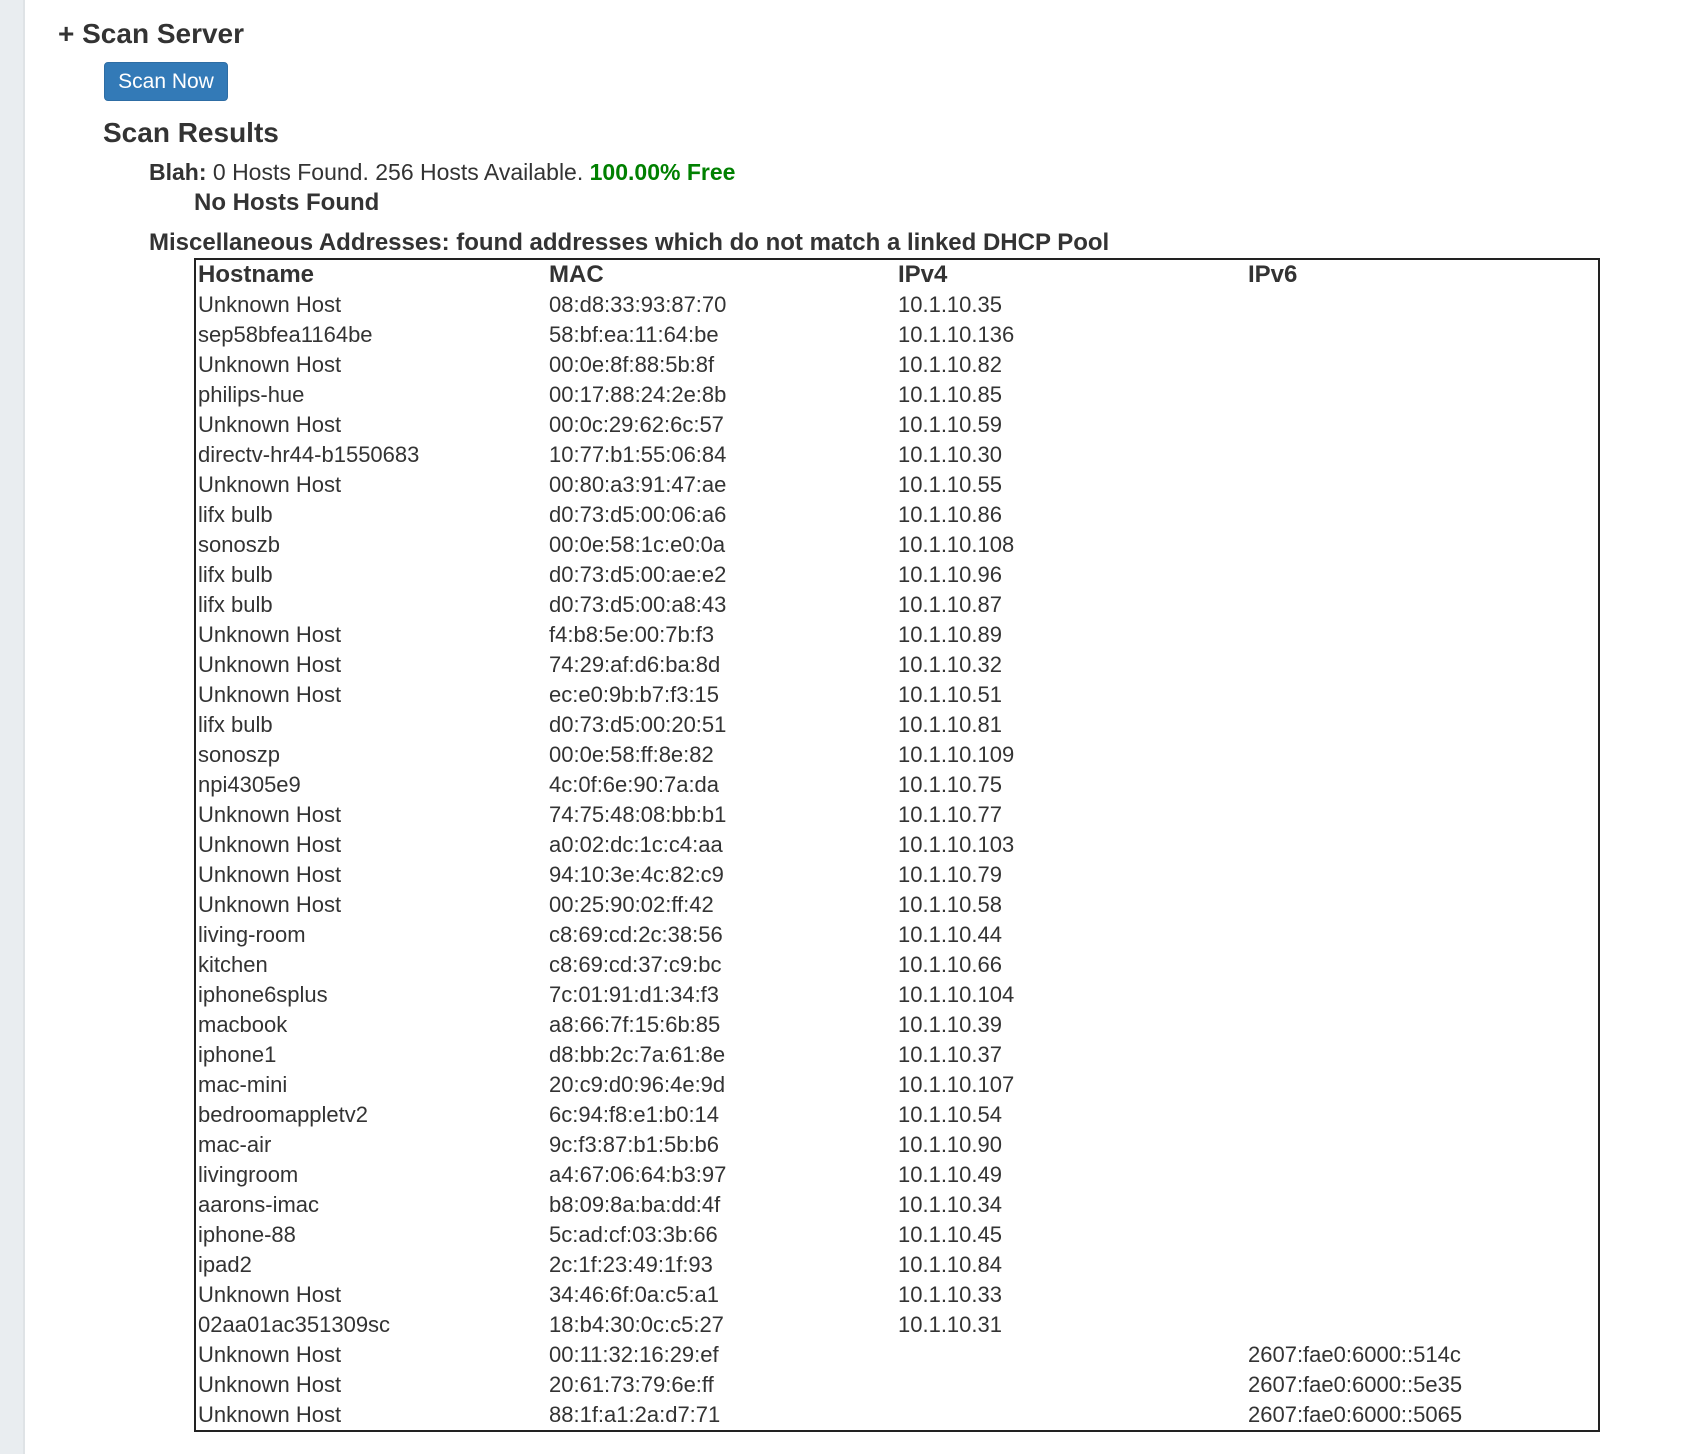 Image resolution: width=1706 pixels, height=1454 pixels. I want to click on ipv6-cell: 2607:fae0:6000::5e35, so click(1355, 1384).